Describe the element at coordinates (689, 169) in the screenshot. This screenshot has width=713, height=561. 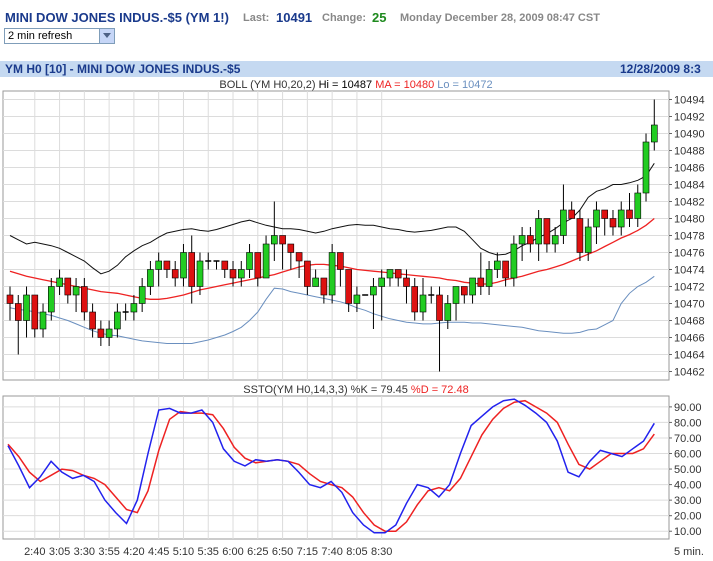
I see `y-tick-label: 10486` at that location.